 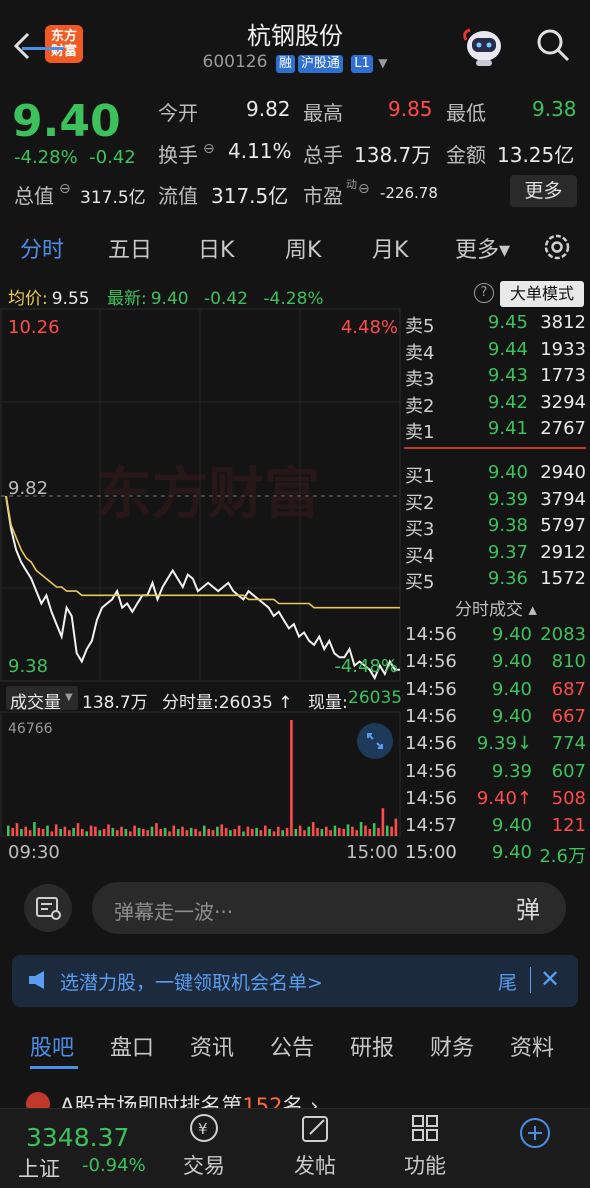 I want to click on volume-label: 成交量, so click(x=35, y=703).